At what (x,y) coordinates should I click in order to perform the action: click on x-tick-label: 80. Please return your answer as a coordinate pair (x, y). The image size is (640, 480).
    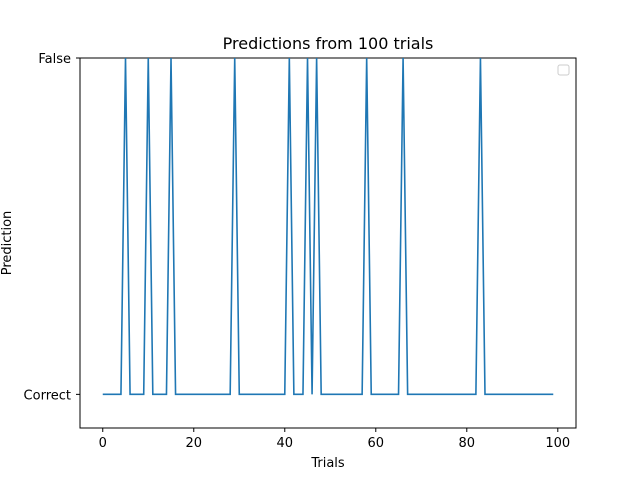
    Looking at the image, I should click on (467, 443).